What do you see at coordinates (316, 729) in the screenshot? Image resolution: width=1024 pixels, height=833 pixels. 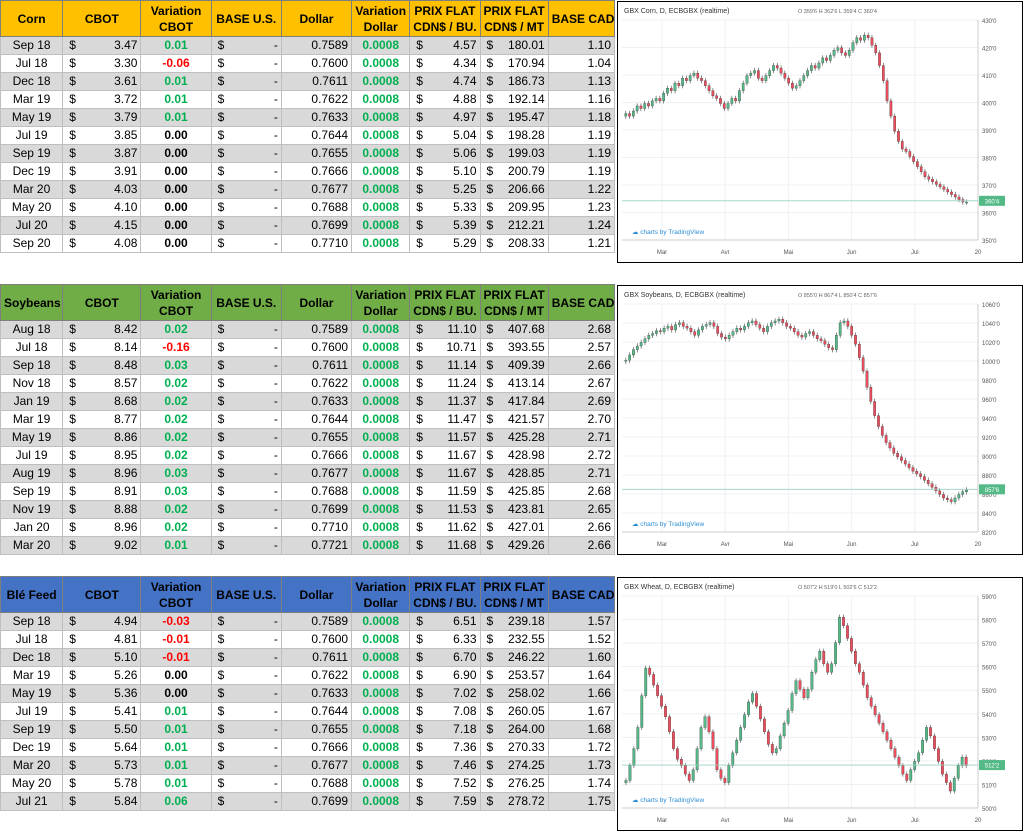 I see `dollar-value: 0.7655` at bounding box center [316, 729].